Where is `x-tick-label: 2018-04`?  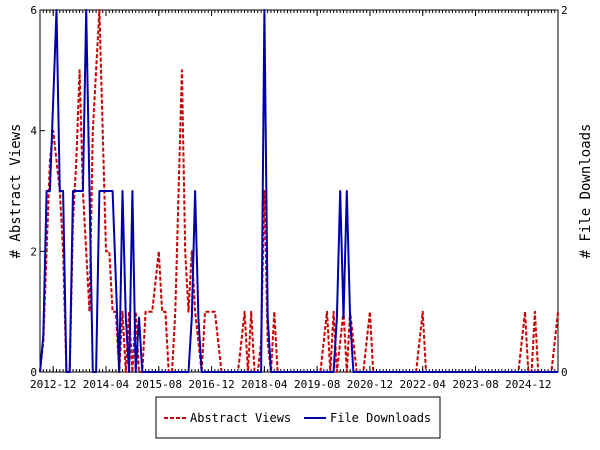
x-tick-label: 2018-04 is located at coordinates (264, 384).